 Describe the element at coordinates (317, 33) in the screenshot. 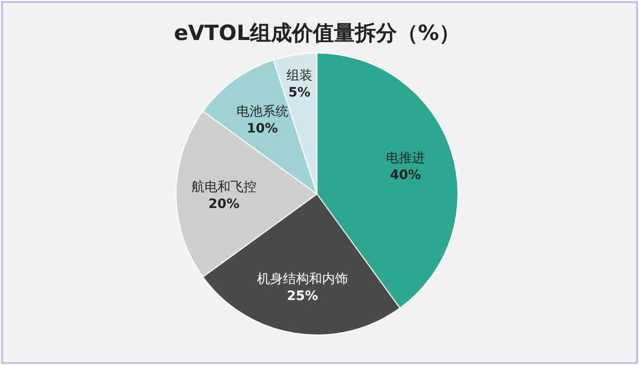

I see `chart-title: eVTOL组成价值量拆分（%）` at that location.